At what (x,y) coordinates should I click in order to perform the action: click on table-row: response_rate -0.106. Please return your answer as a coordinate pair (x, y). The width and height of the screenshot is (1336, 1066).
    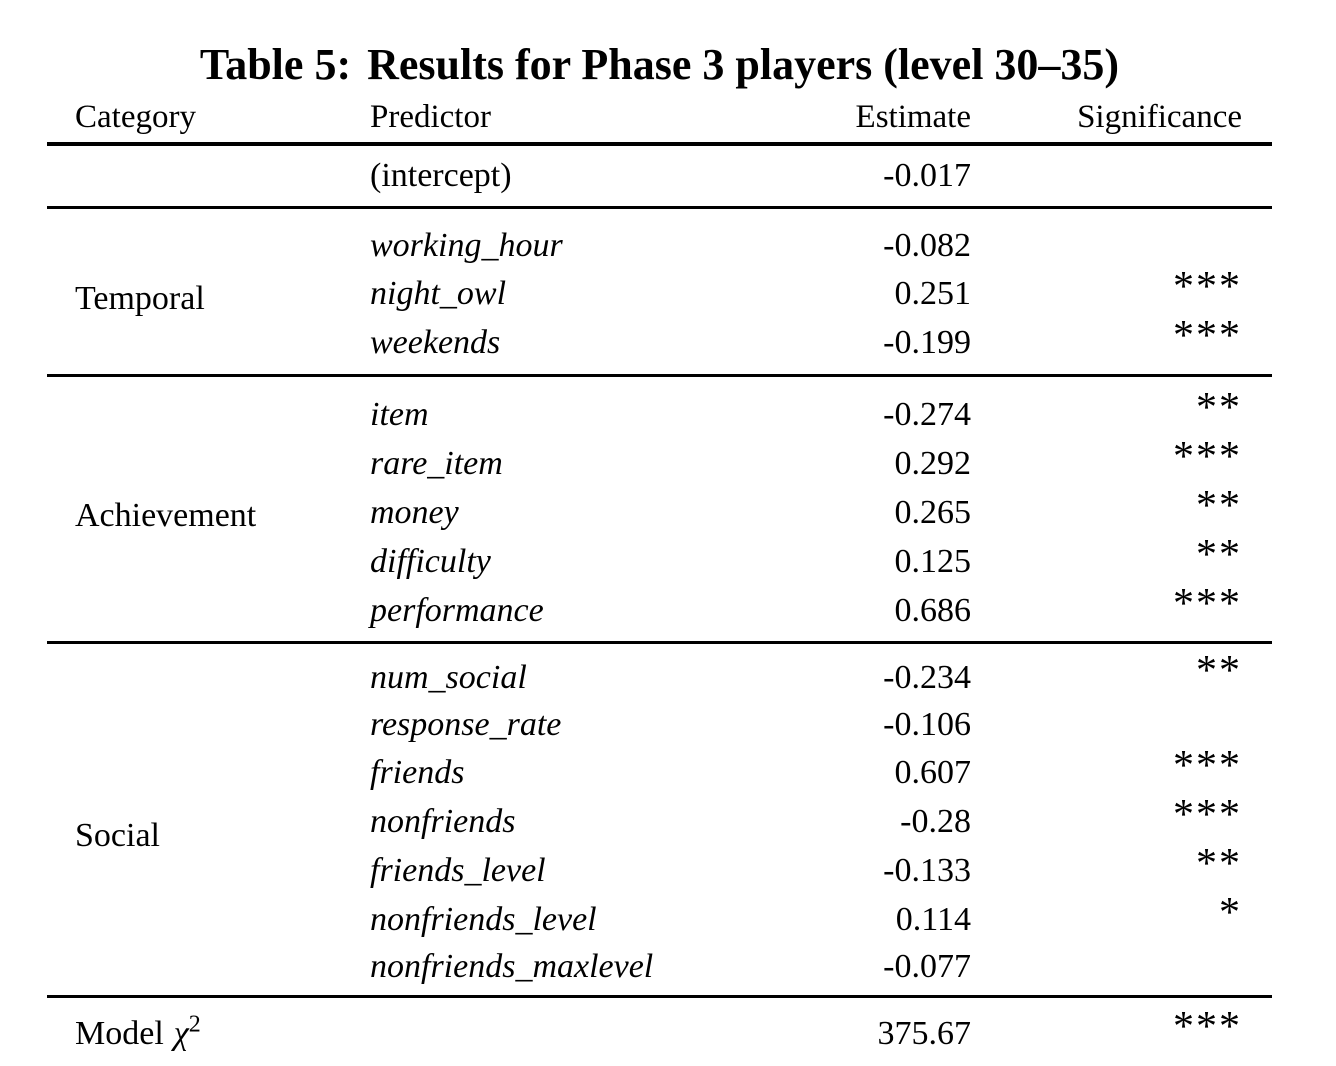
    Looking at the image, I should click on (659, 725).